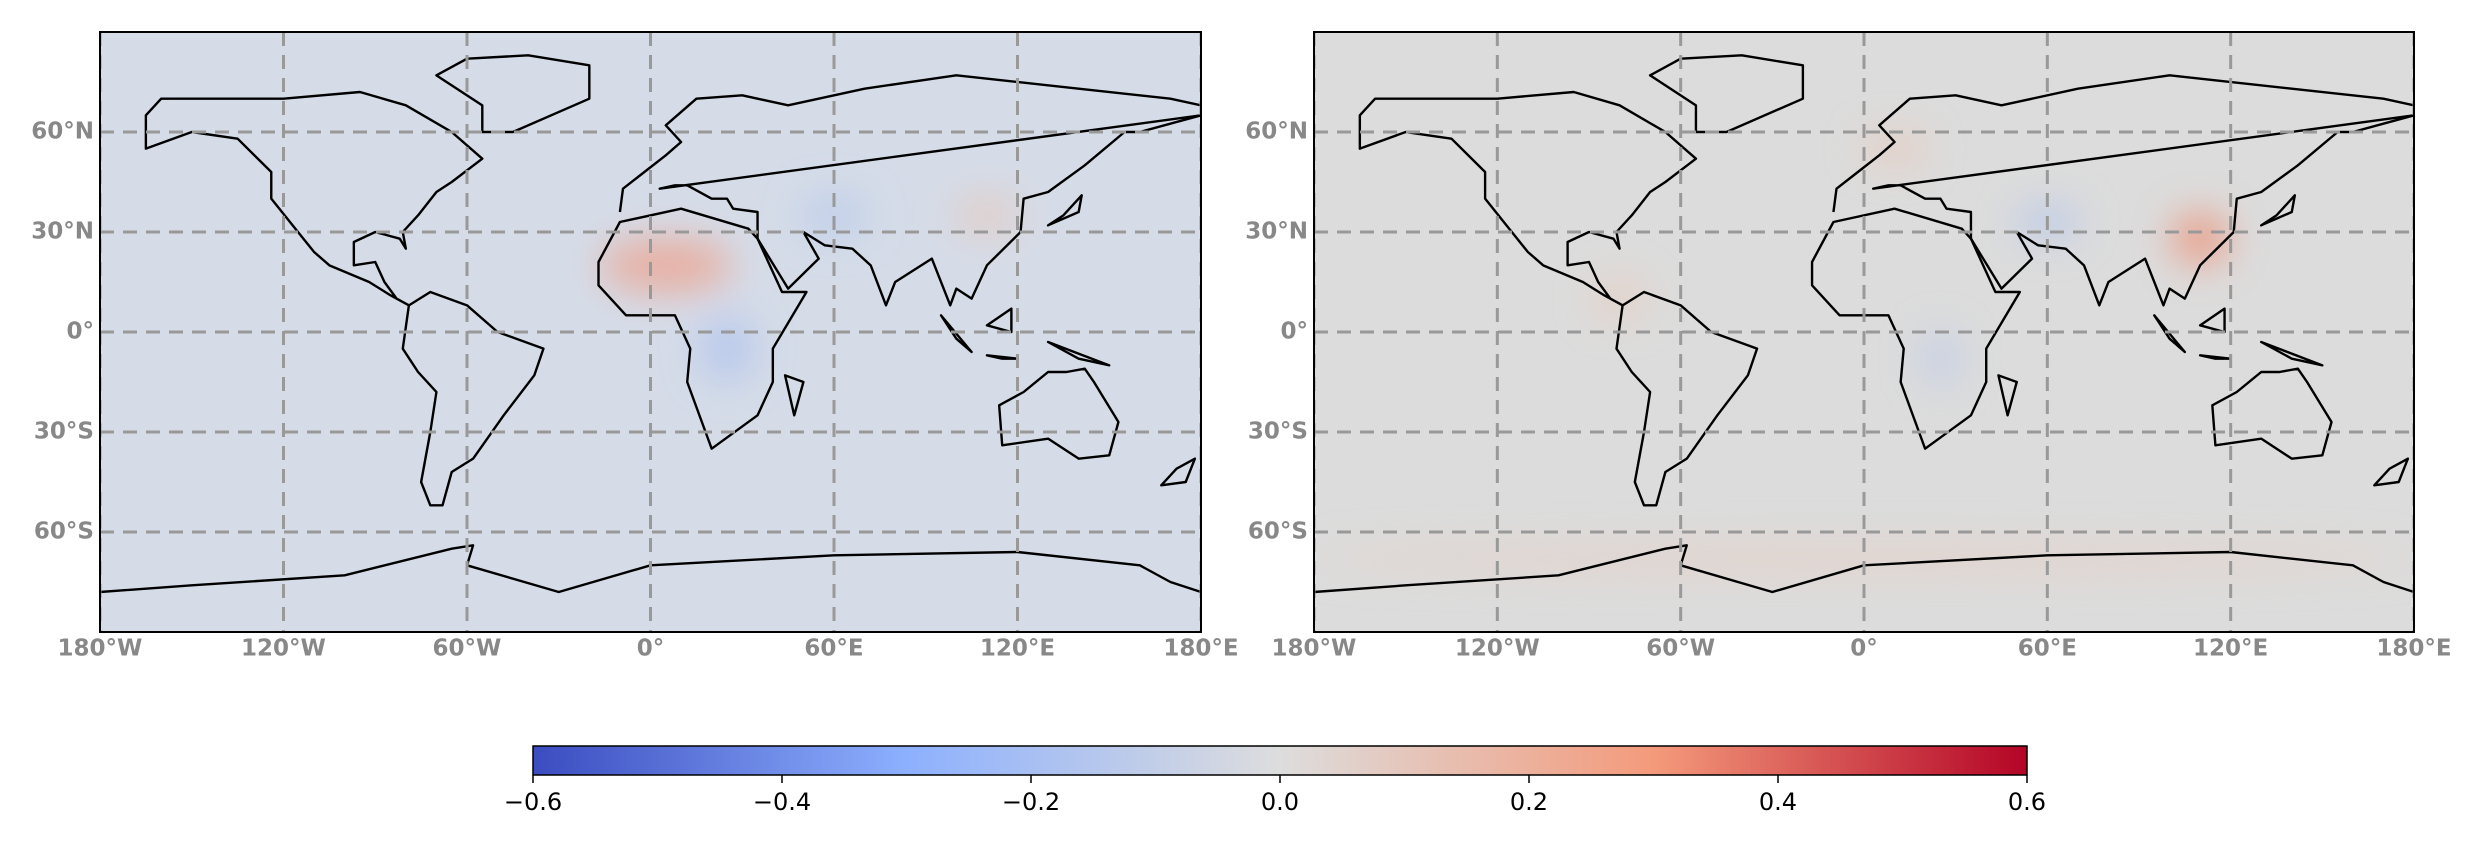  What do you see at coordinates (782, 802) in the screenshot?
I see `colorbar-tick-label: −0.4` at bounding box center [782, 802].